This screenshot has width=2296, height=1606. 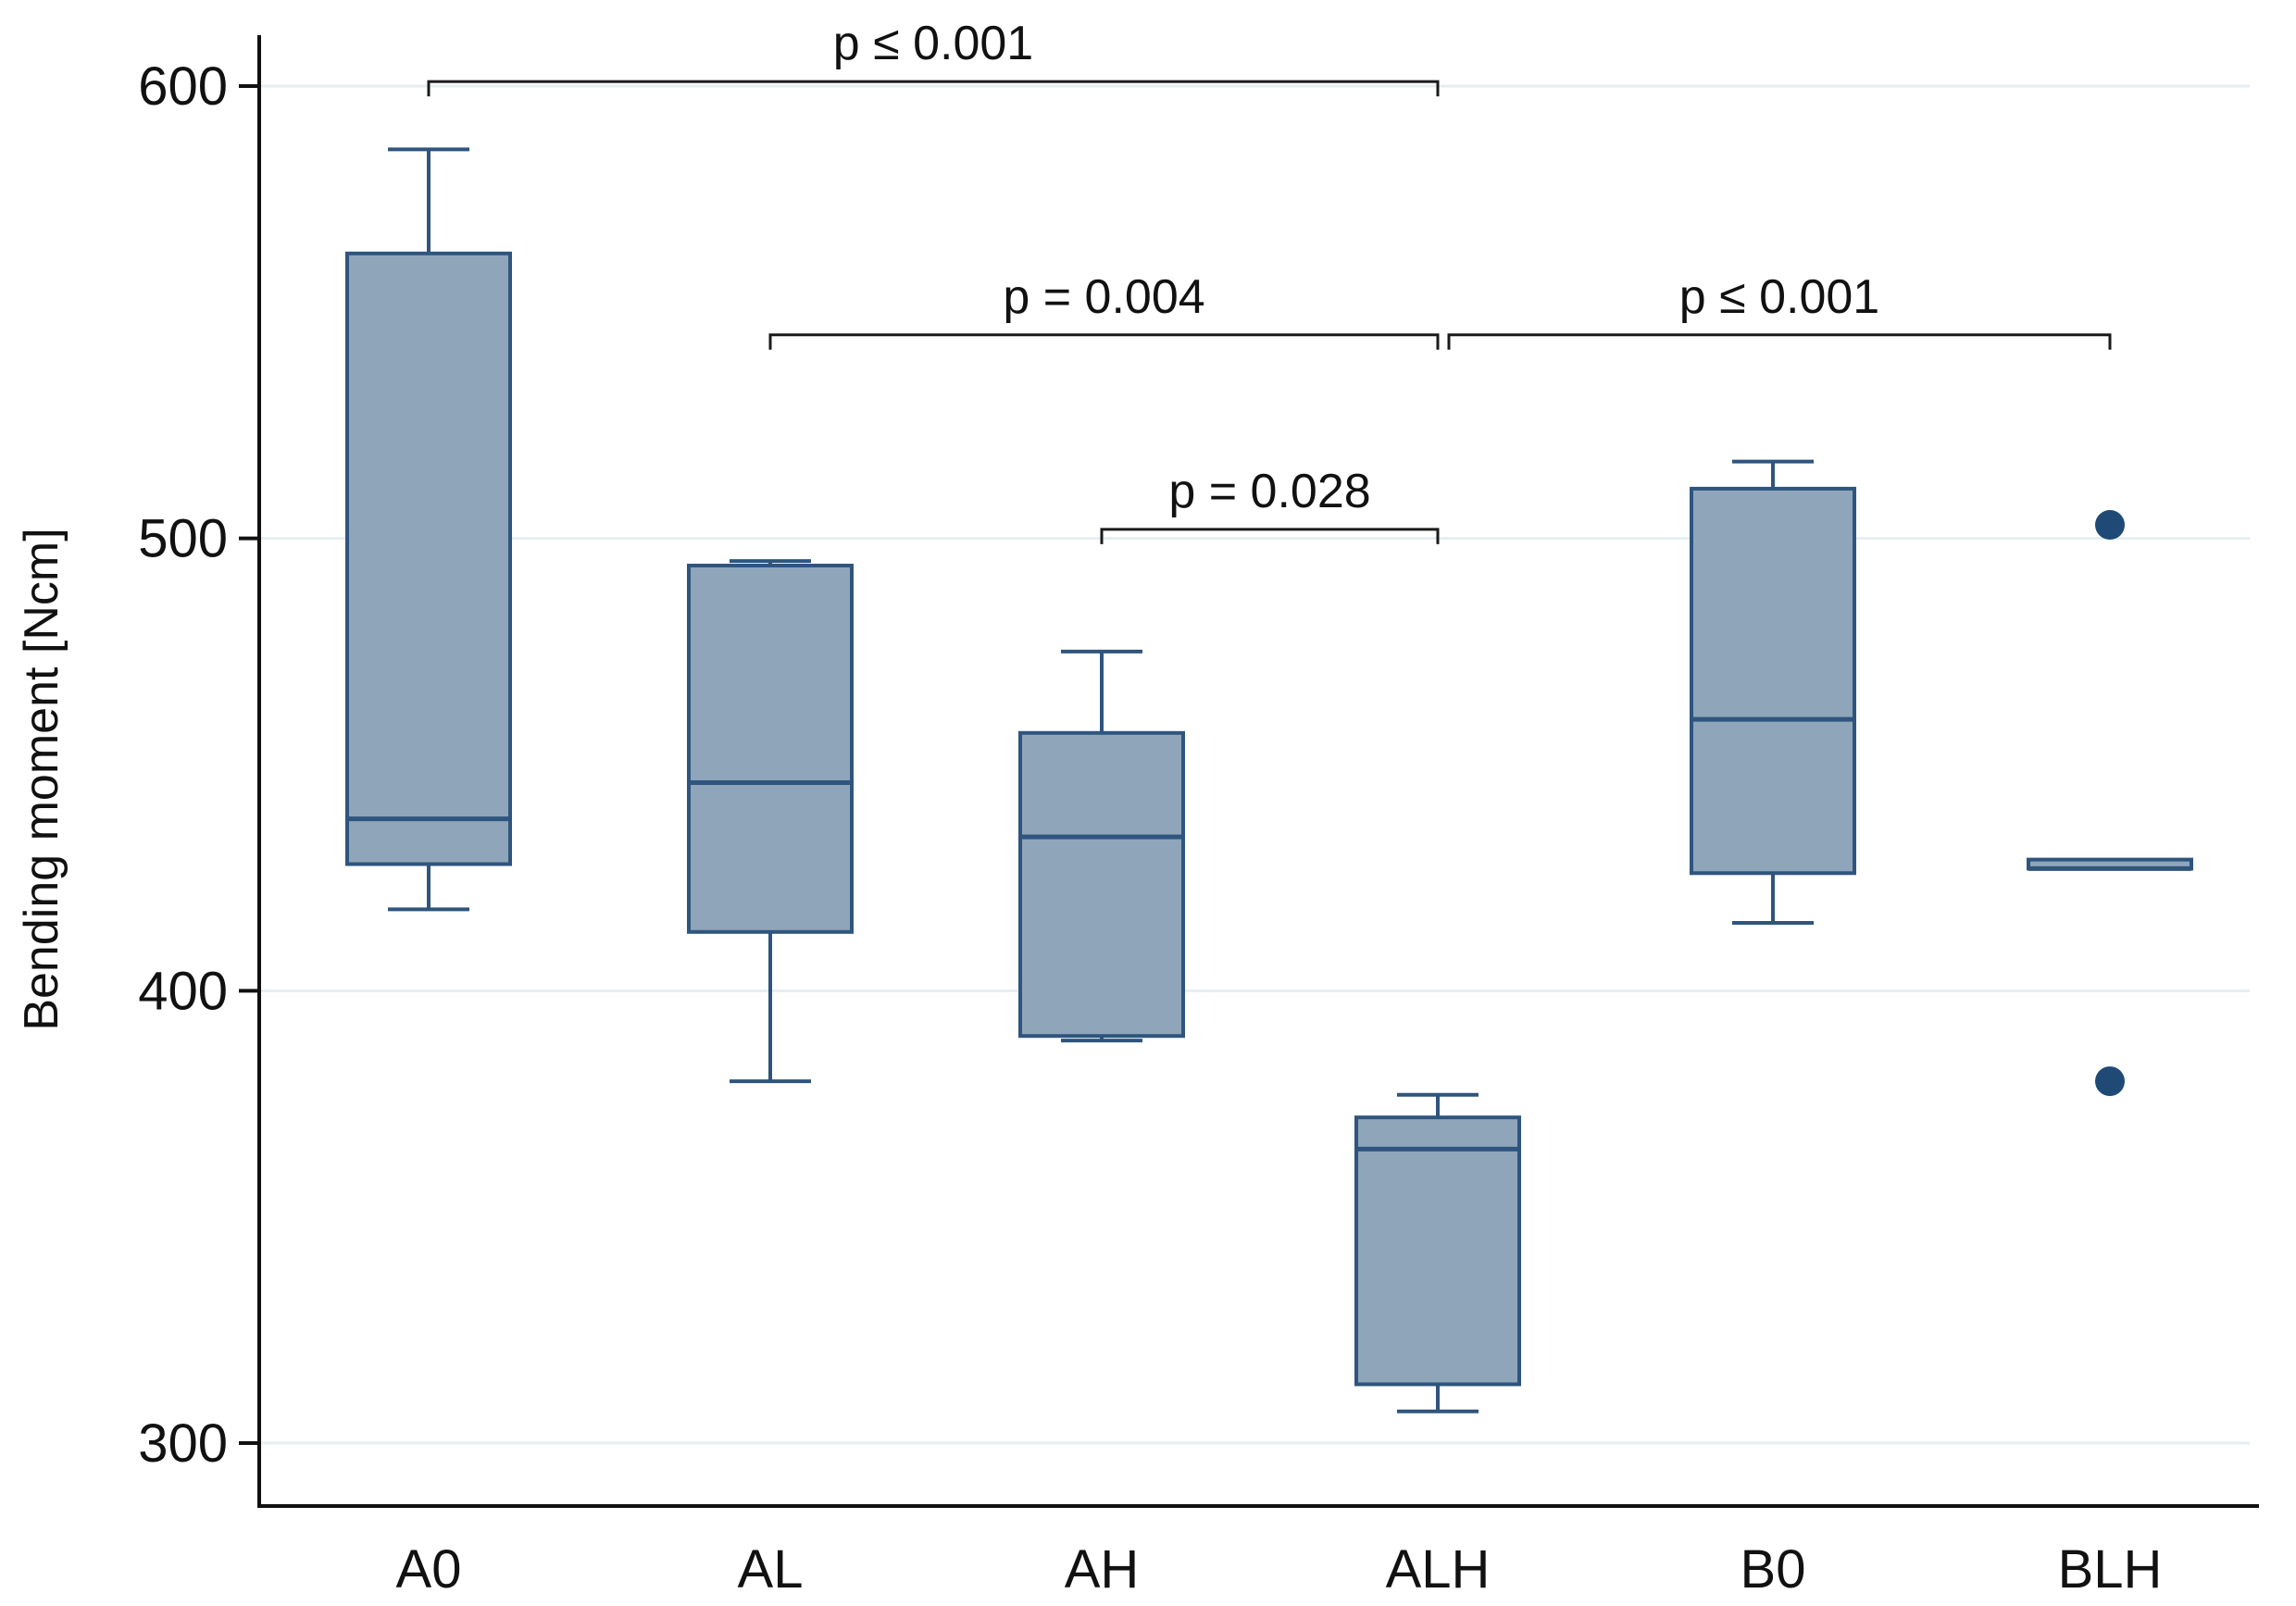 I want to click on significance-bracket-3: p = 0.028, so click(x=1270, y=505).